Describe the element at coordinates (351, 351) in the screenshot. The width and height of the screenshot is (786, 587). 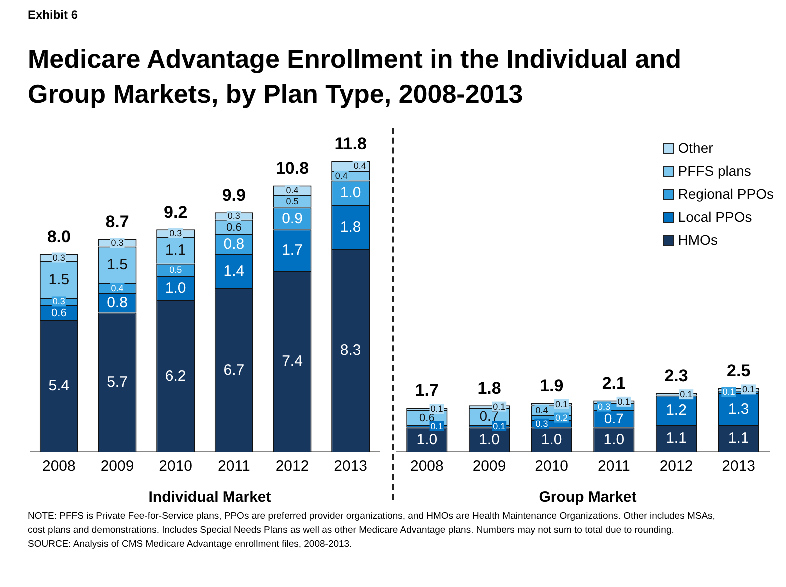
I see `data-label: 8.3` at that location.